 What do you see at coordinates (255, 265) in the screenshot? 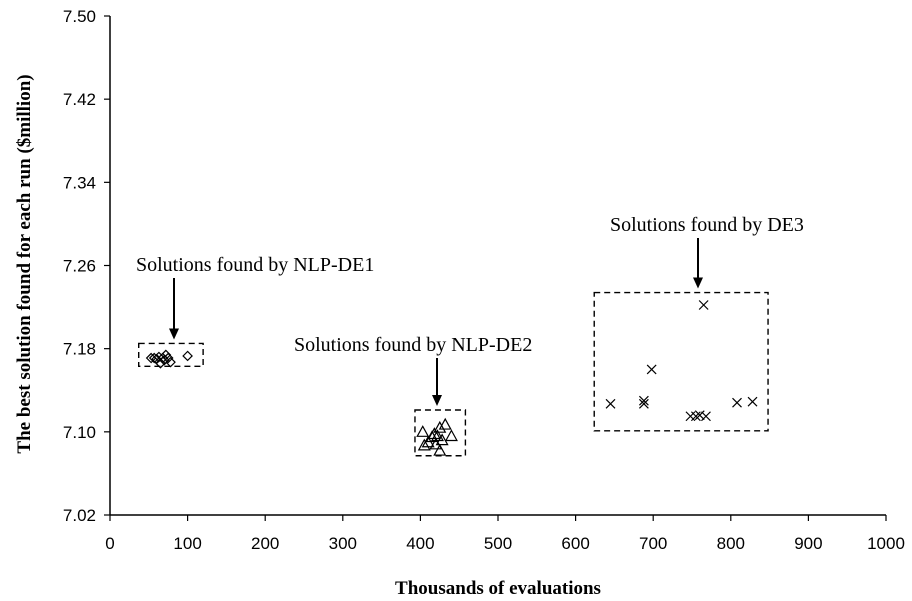
I see `annotation-label: Solutions found by NLP-DE1` at bounding box center [255, 265].